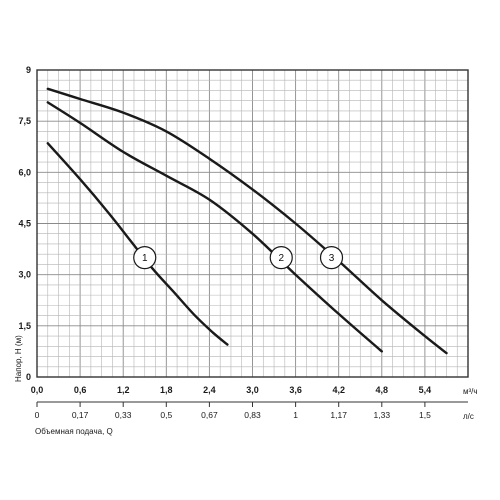  Describe the element at coordinates (425, 390) in the screenshot. I see `x-tick-label: 5,4` at that location.